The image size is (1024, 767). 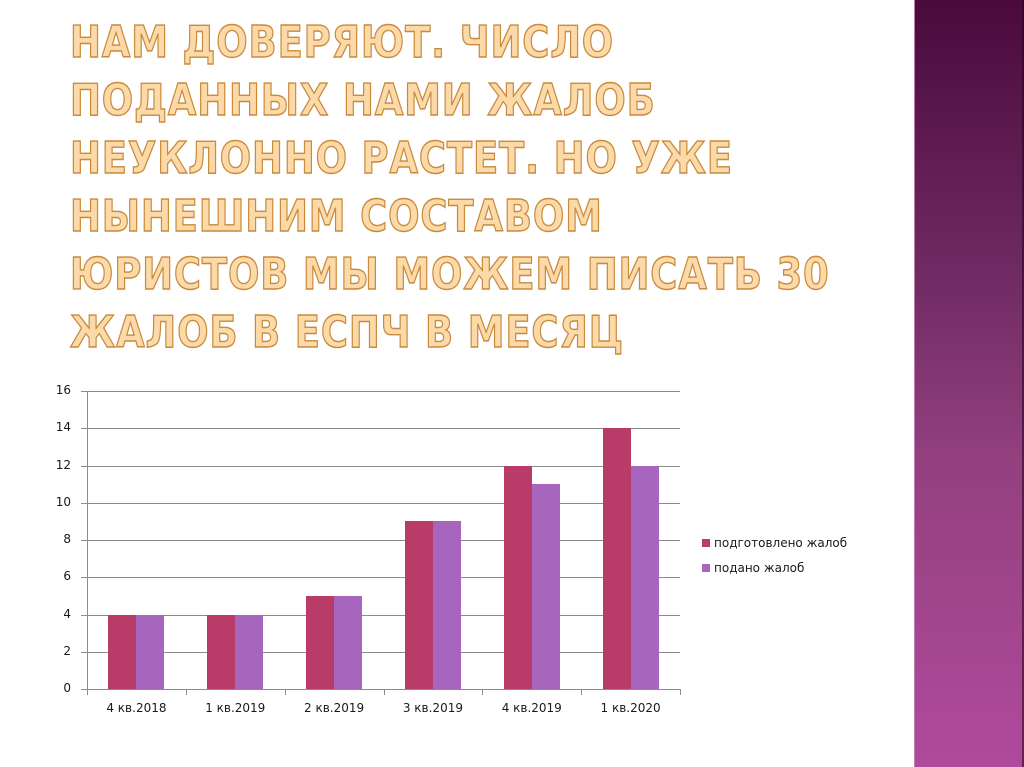 I want to click on y-tick-label: 12, so click(x=63, y=464).